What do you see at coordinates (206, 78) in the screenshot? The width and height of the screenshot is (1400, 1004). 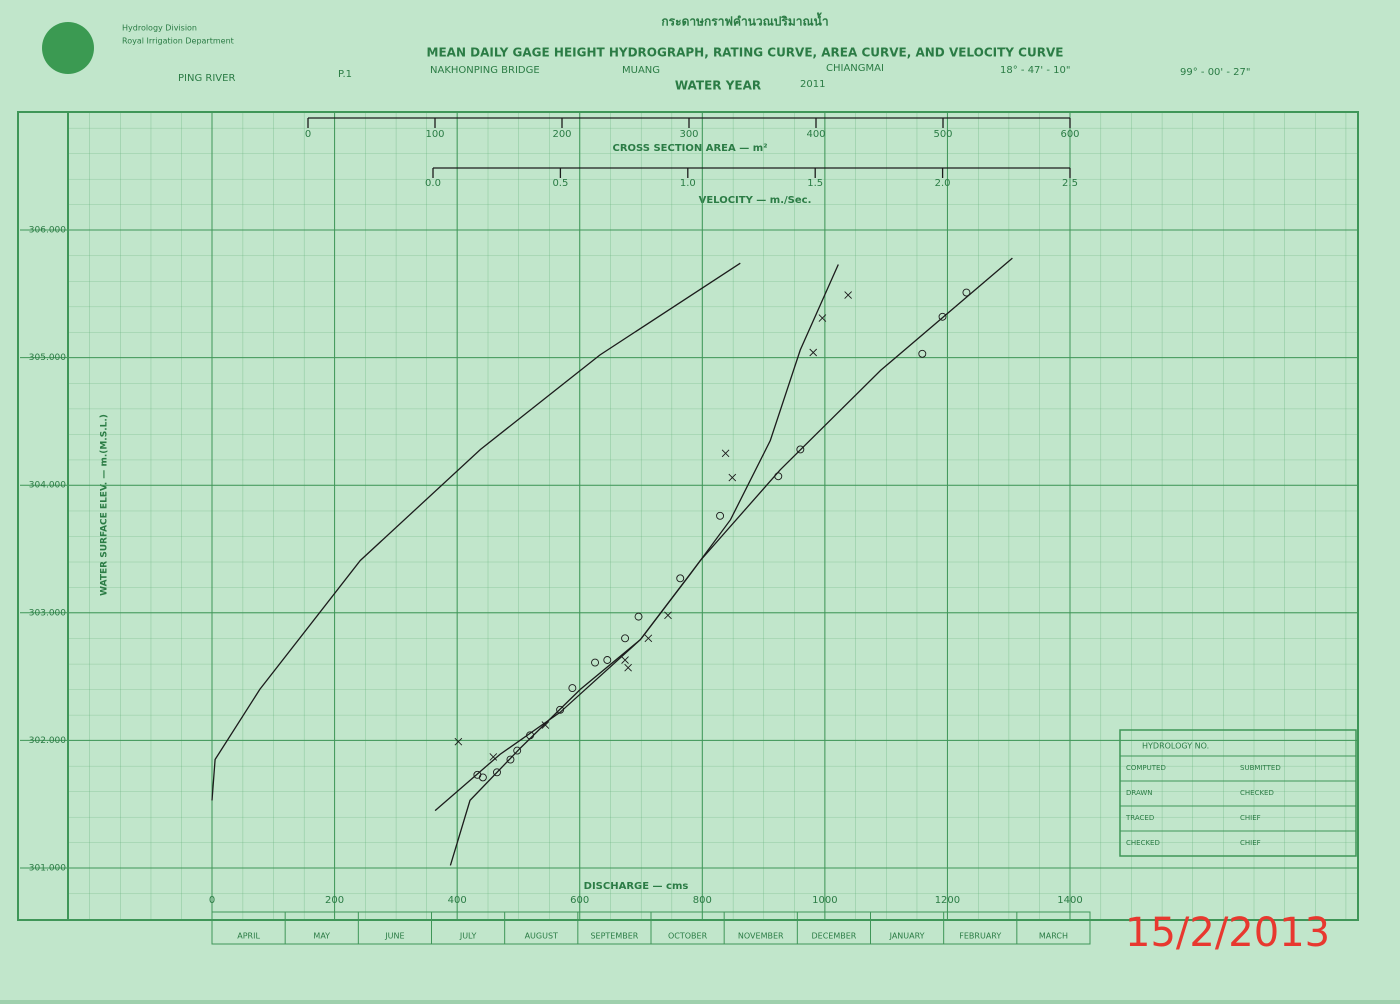 I see `river: PING RIVER` at bounding box center [206, 78].